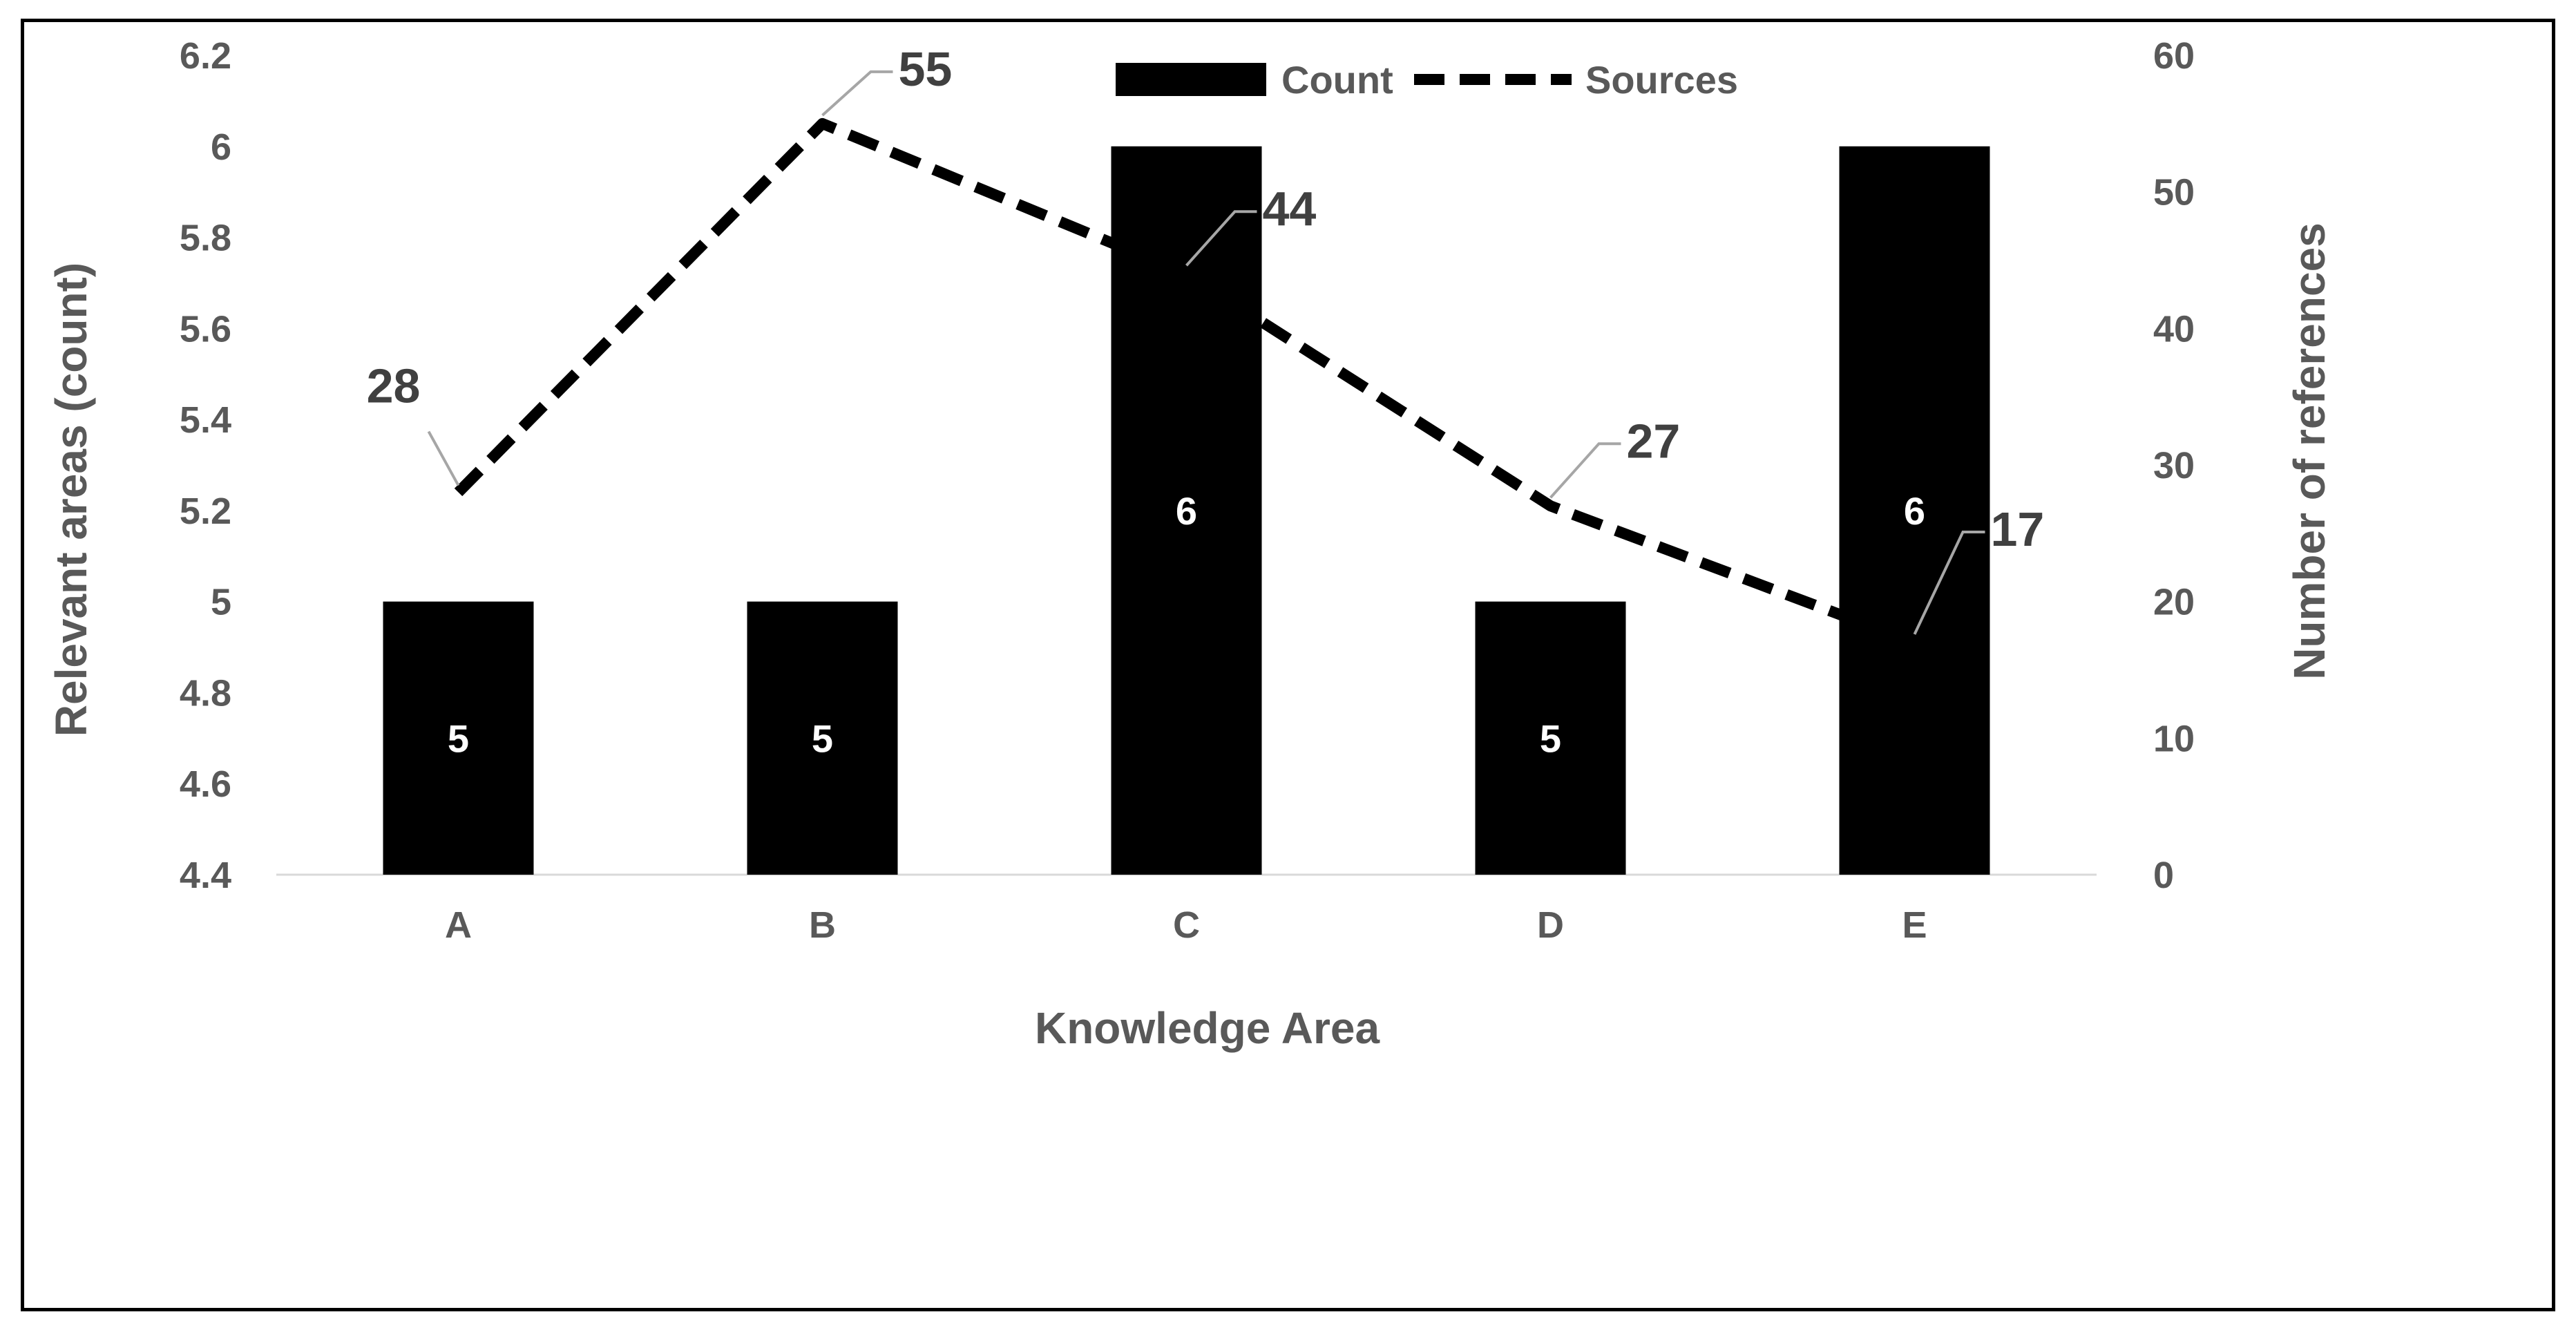  Describe the element at coordinates (2309, 451) in the screenshot. I see `y2-axis-title: Number of references` at that location.